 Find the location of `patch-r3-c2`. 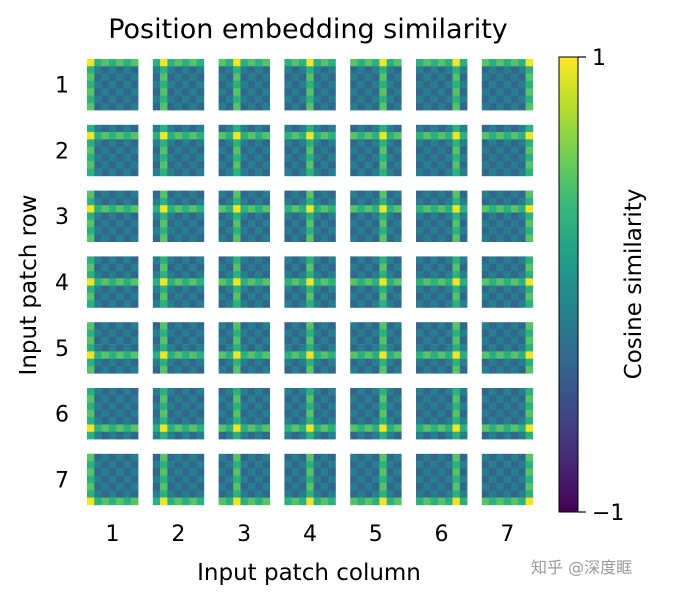

patch-r3-c2 is located at coordinates (178, 216).